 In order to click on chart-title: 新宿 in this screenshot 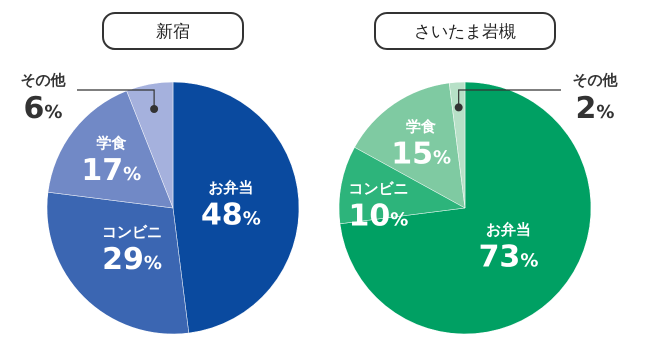, I will do `click(173, 32)`.